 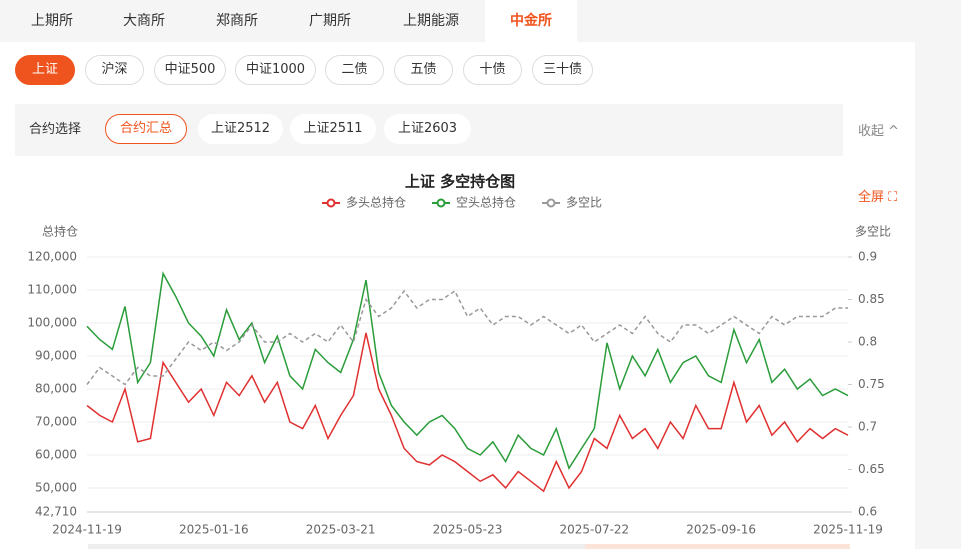 What do you see at coordinates (867, 342) in the screenshot?
I see `y2-tick-label: 0.8` at bounding box center [867, 342].